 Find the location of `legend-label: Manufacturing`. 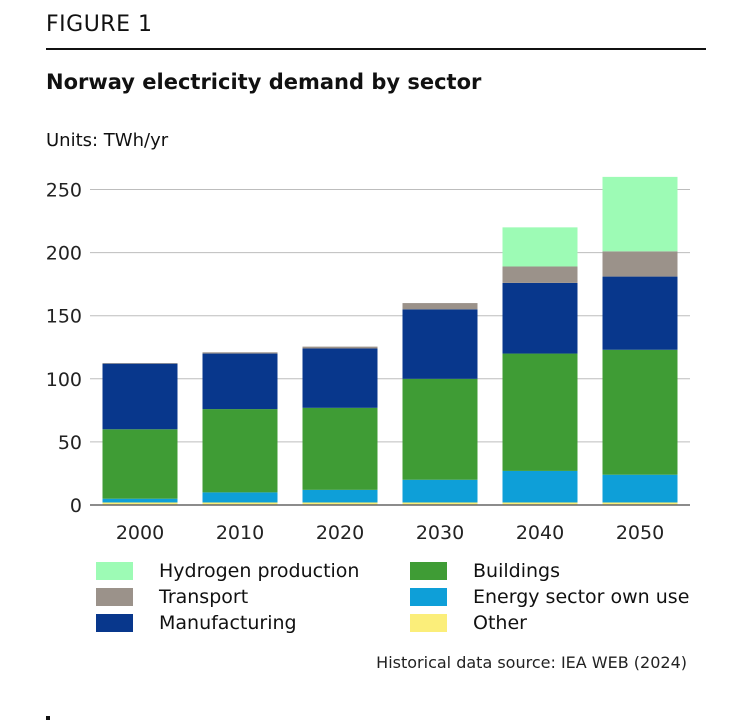

legend-label: Manufacturing is located at coordinates (228, 623).